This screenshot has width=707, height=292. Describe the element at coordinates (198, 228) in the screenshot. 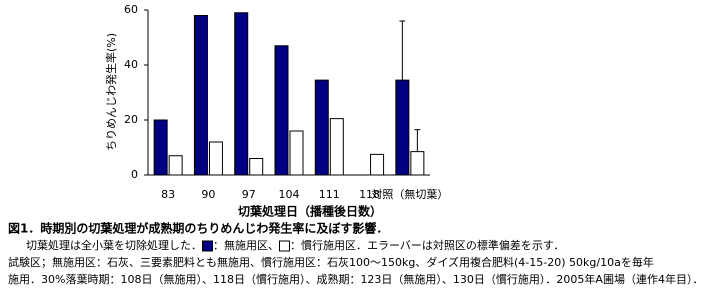

I see `caption-title: 図1．時期別の切葉処理が成熟期のちりめんじわ発生率に及ぼす影響．` at that location.